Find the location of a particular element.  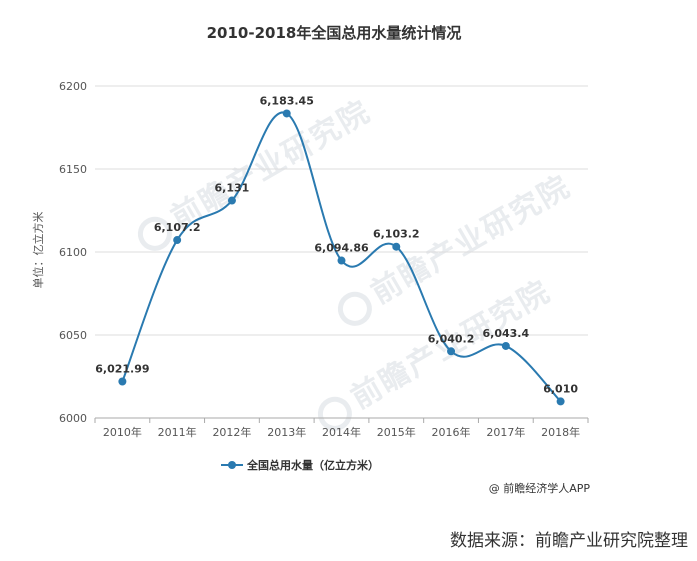

x-tick-label: 2016年 is located at coordinates (451, 432).